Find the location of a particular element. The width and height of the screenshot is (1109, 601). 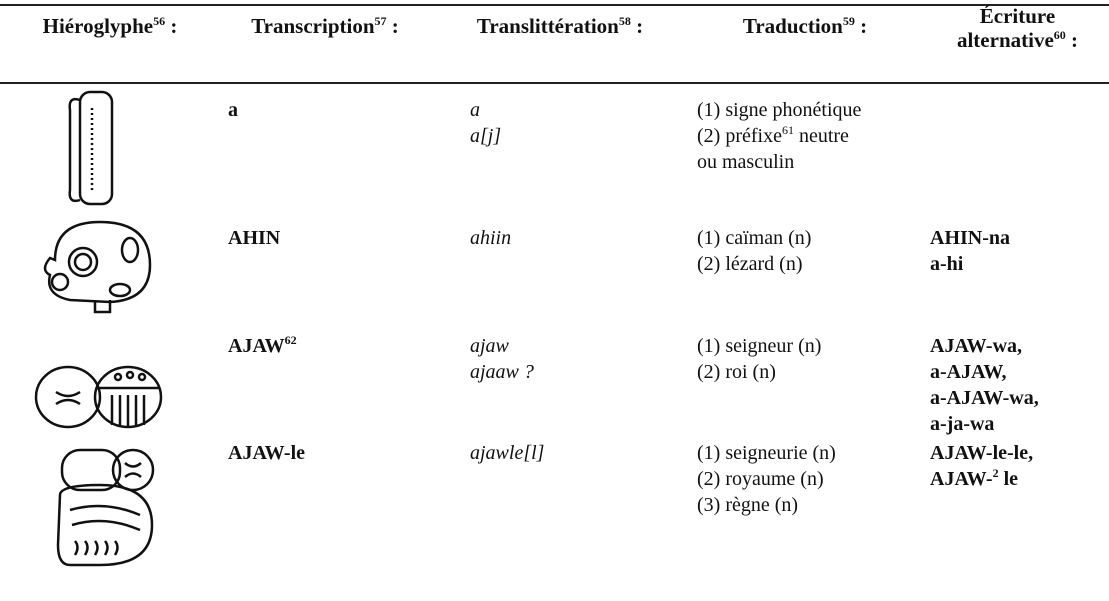

text: (1) seigneur (n) is located at coordinates (759, 346).